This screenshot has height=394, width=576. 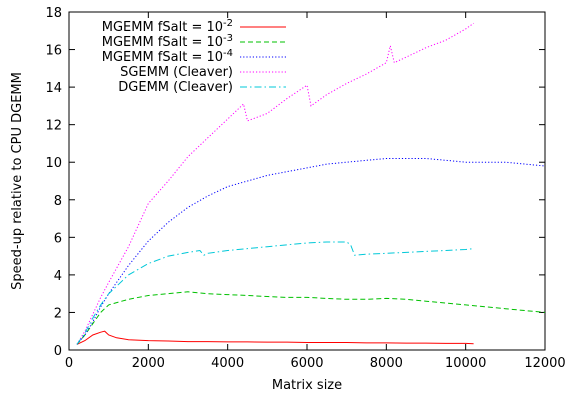 I want to click on legend-label-5: DGEMM (Cleaver), so click(x=175, y=87).